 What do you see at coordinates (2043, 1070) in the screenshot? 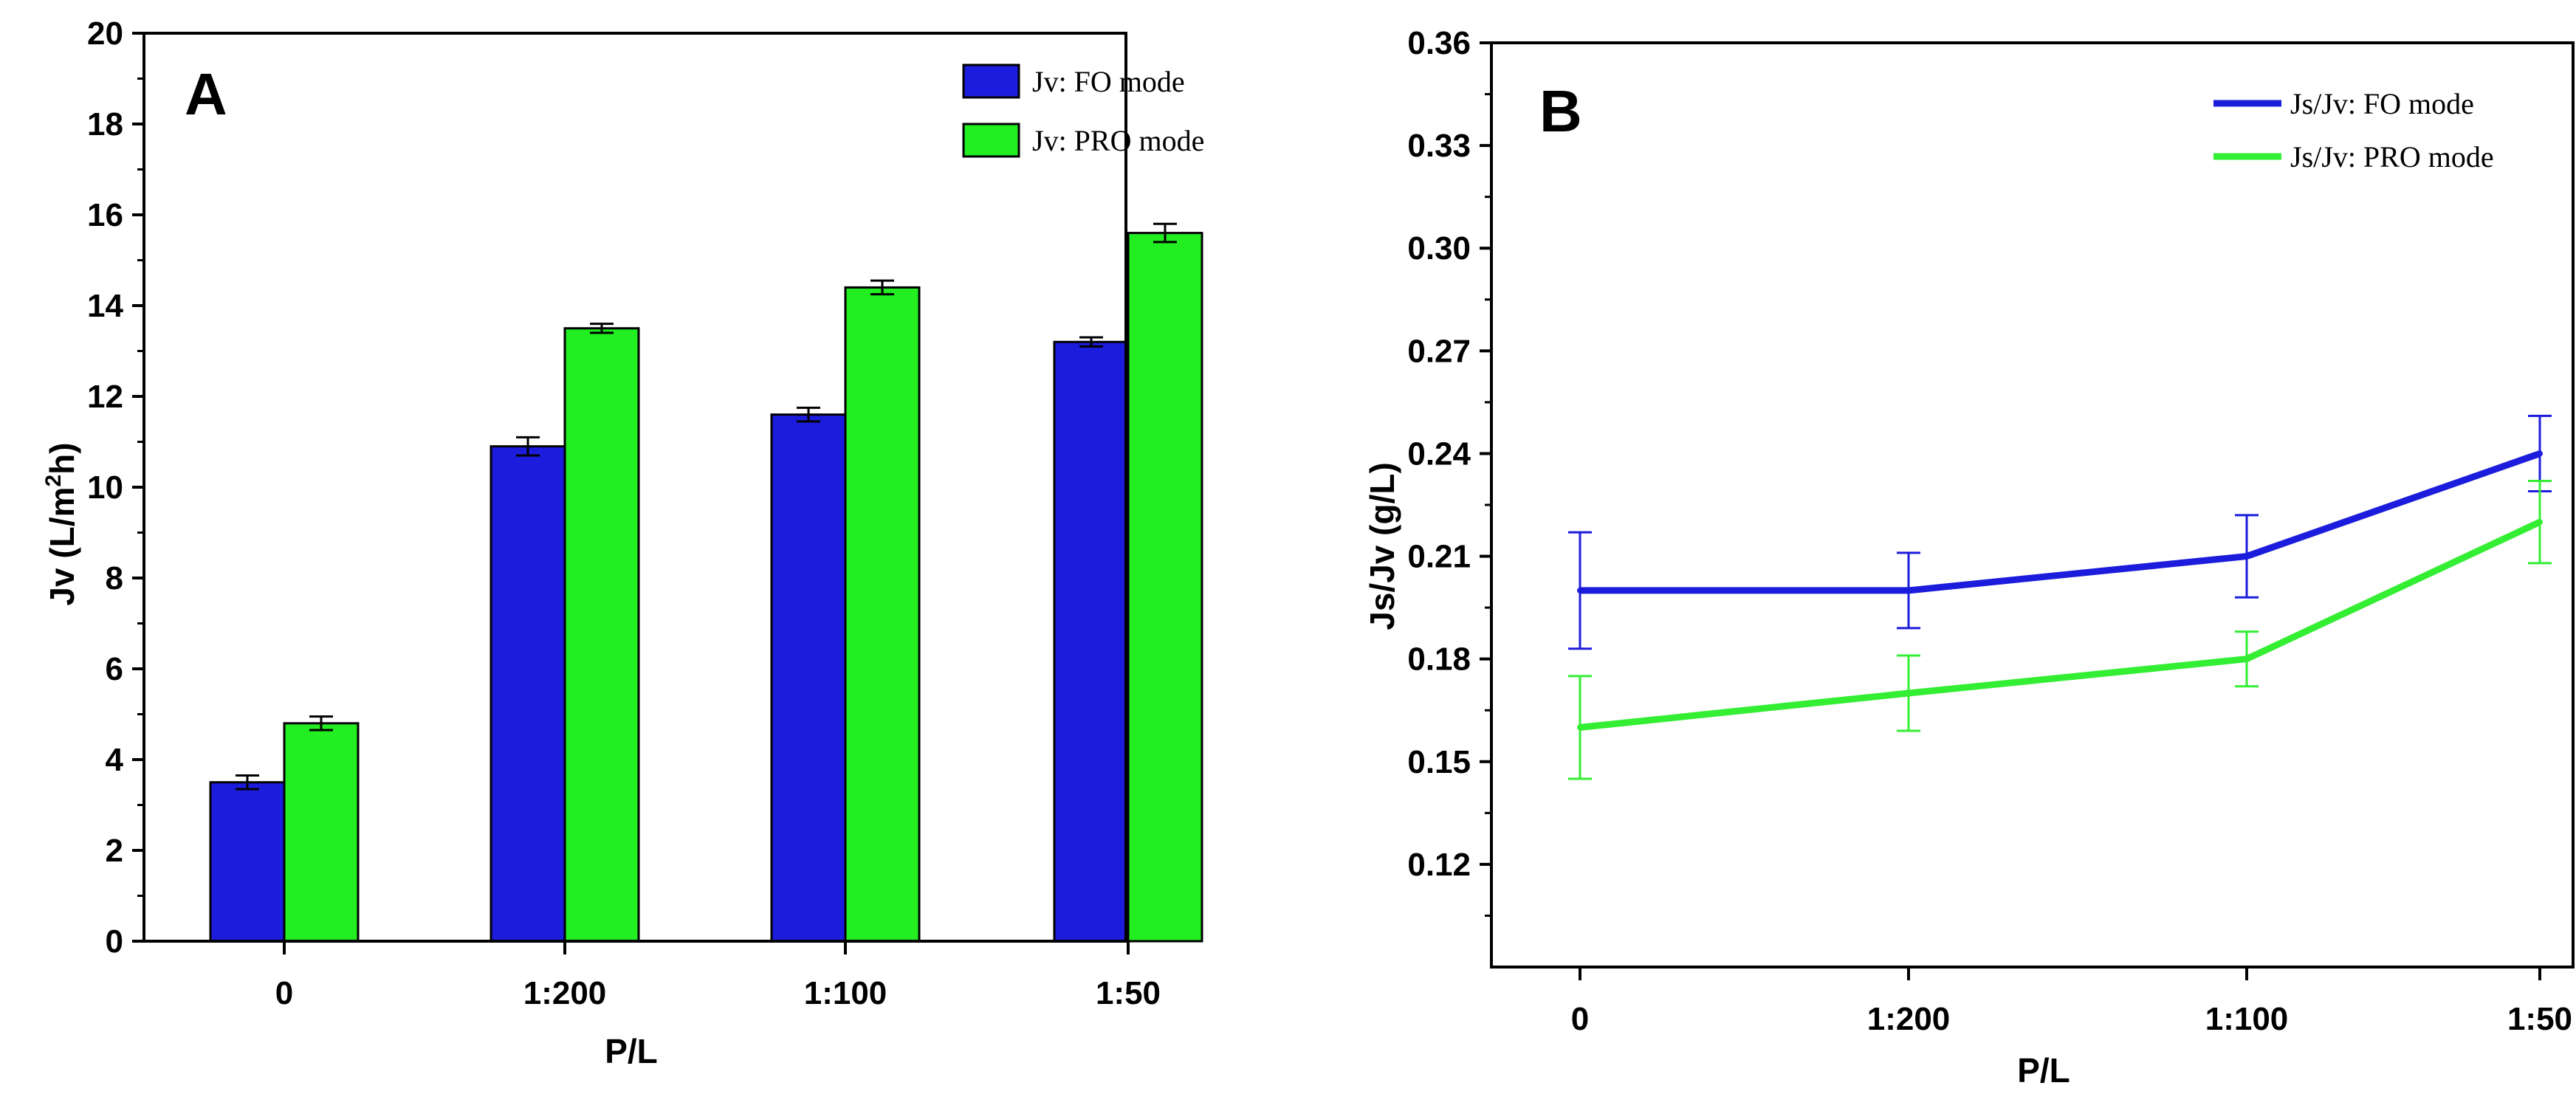
I see `panel-b-x-axis-title: P/L` at bounding box center [2043, 1070].